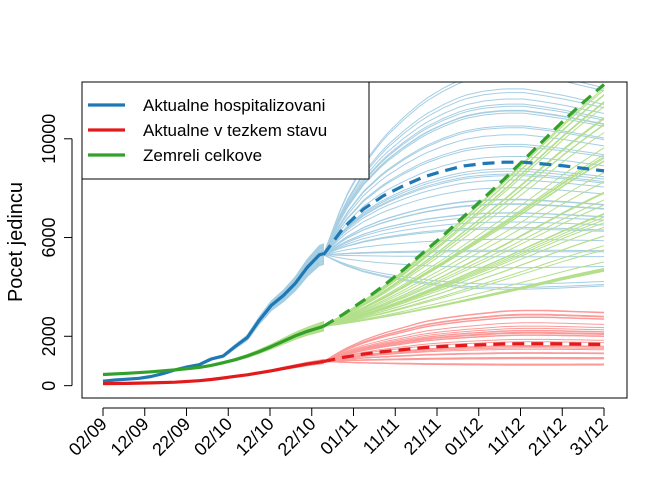 The image size is (670, 502). What do you see at coordinates (422, 436) in the screenshot?
I see `x-tick-label: 21/11` at bounding box center [422, 436].